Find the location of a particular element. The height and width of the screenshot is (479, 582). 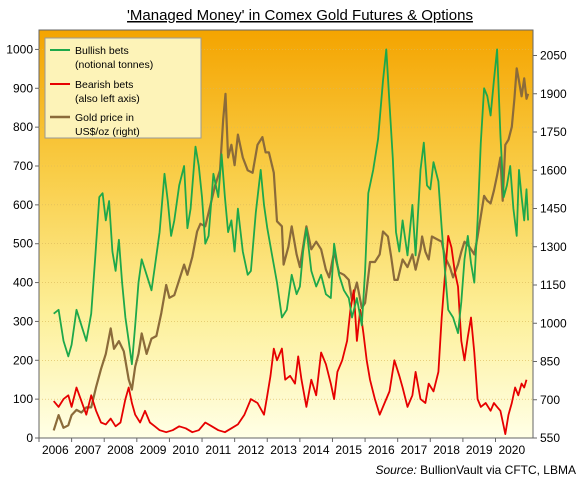

left-tick-label-900: 900 is located at coordinates (23, 88).